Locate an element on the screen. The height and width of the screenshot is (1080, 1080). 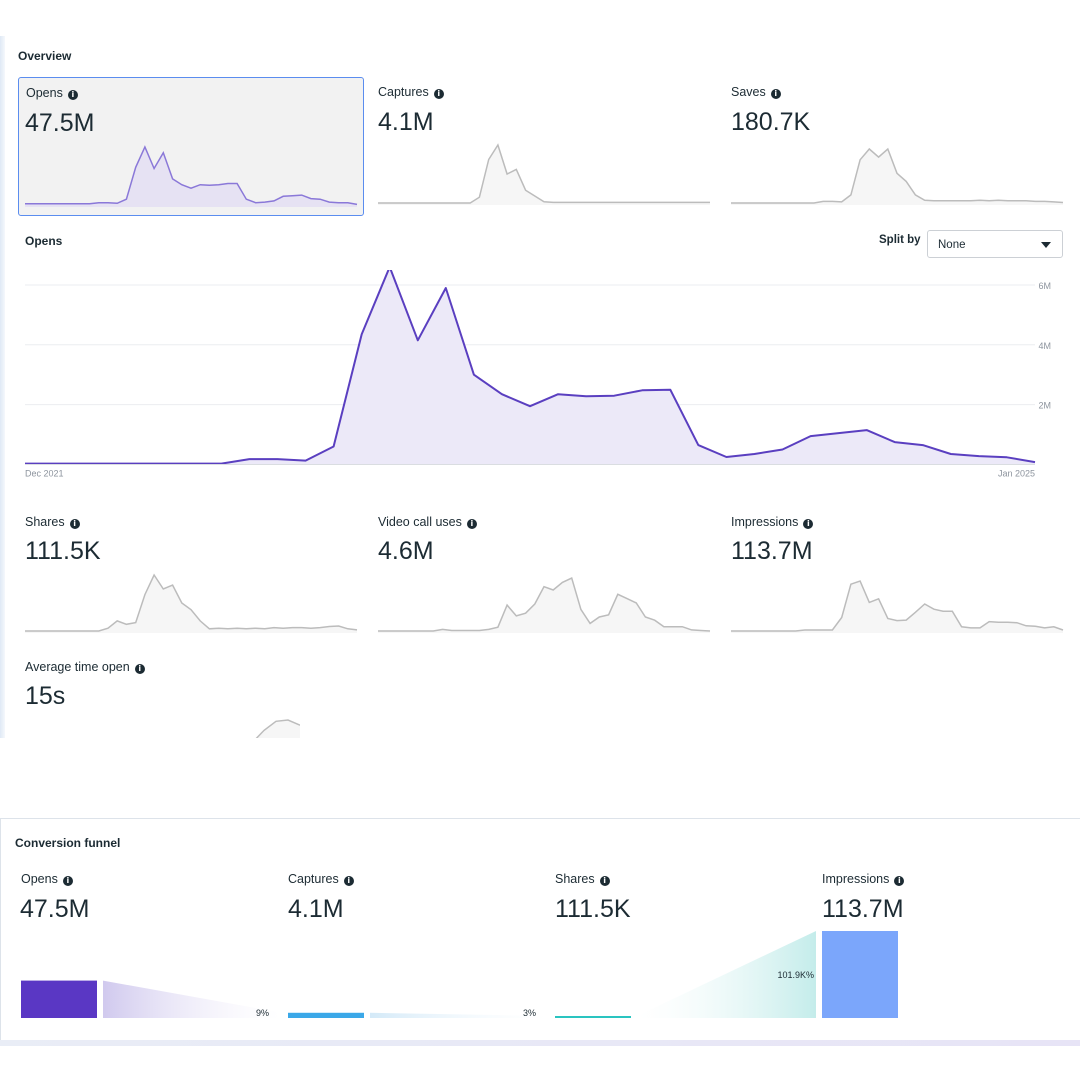
funnel-label-text: Captures is located at coordinates (313, 879).